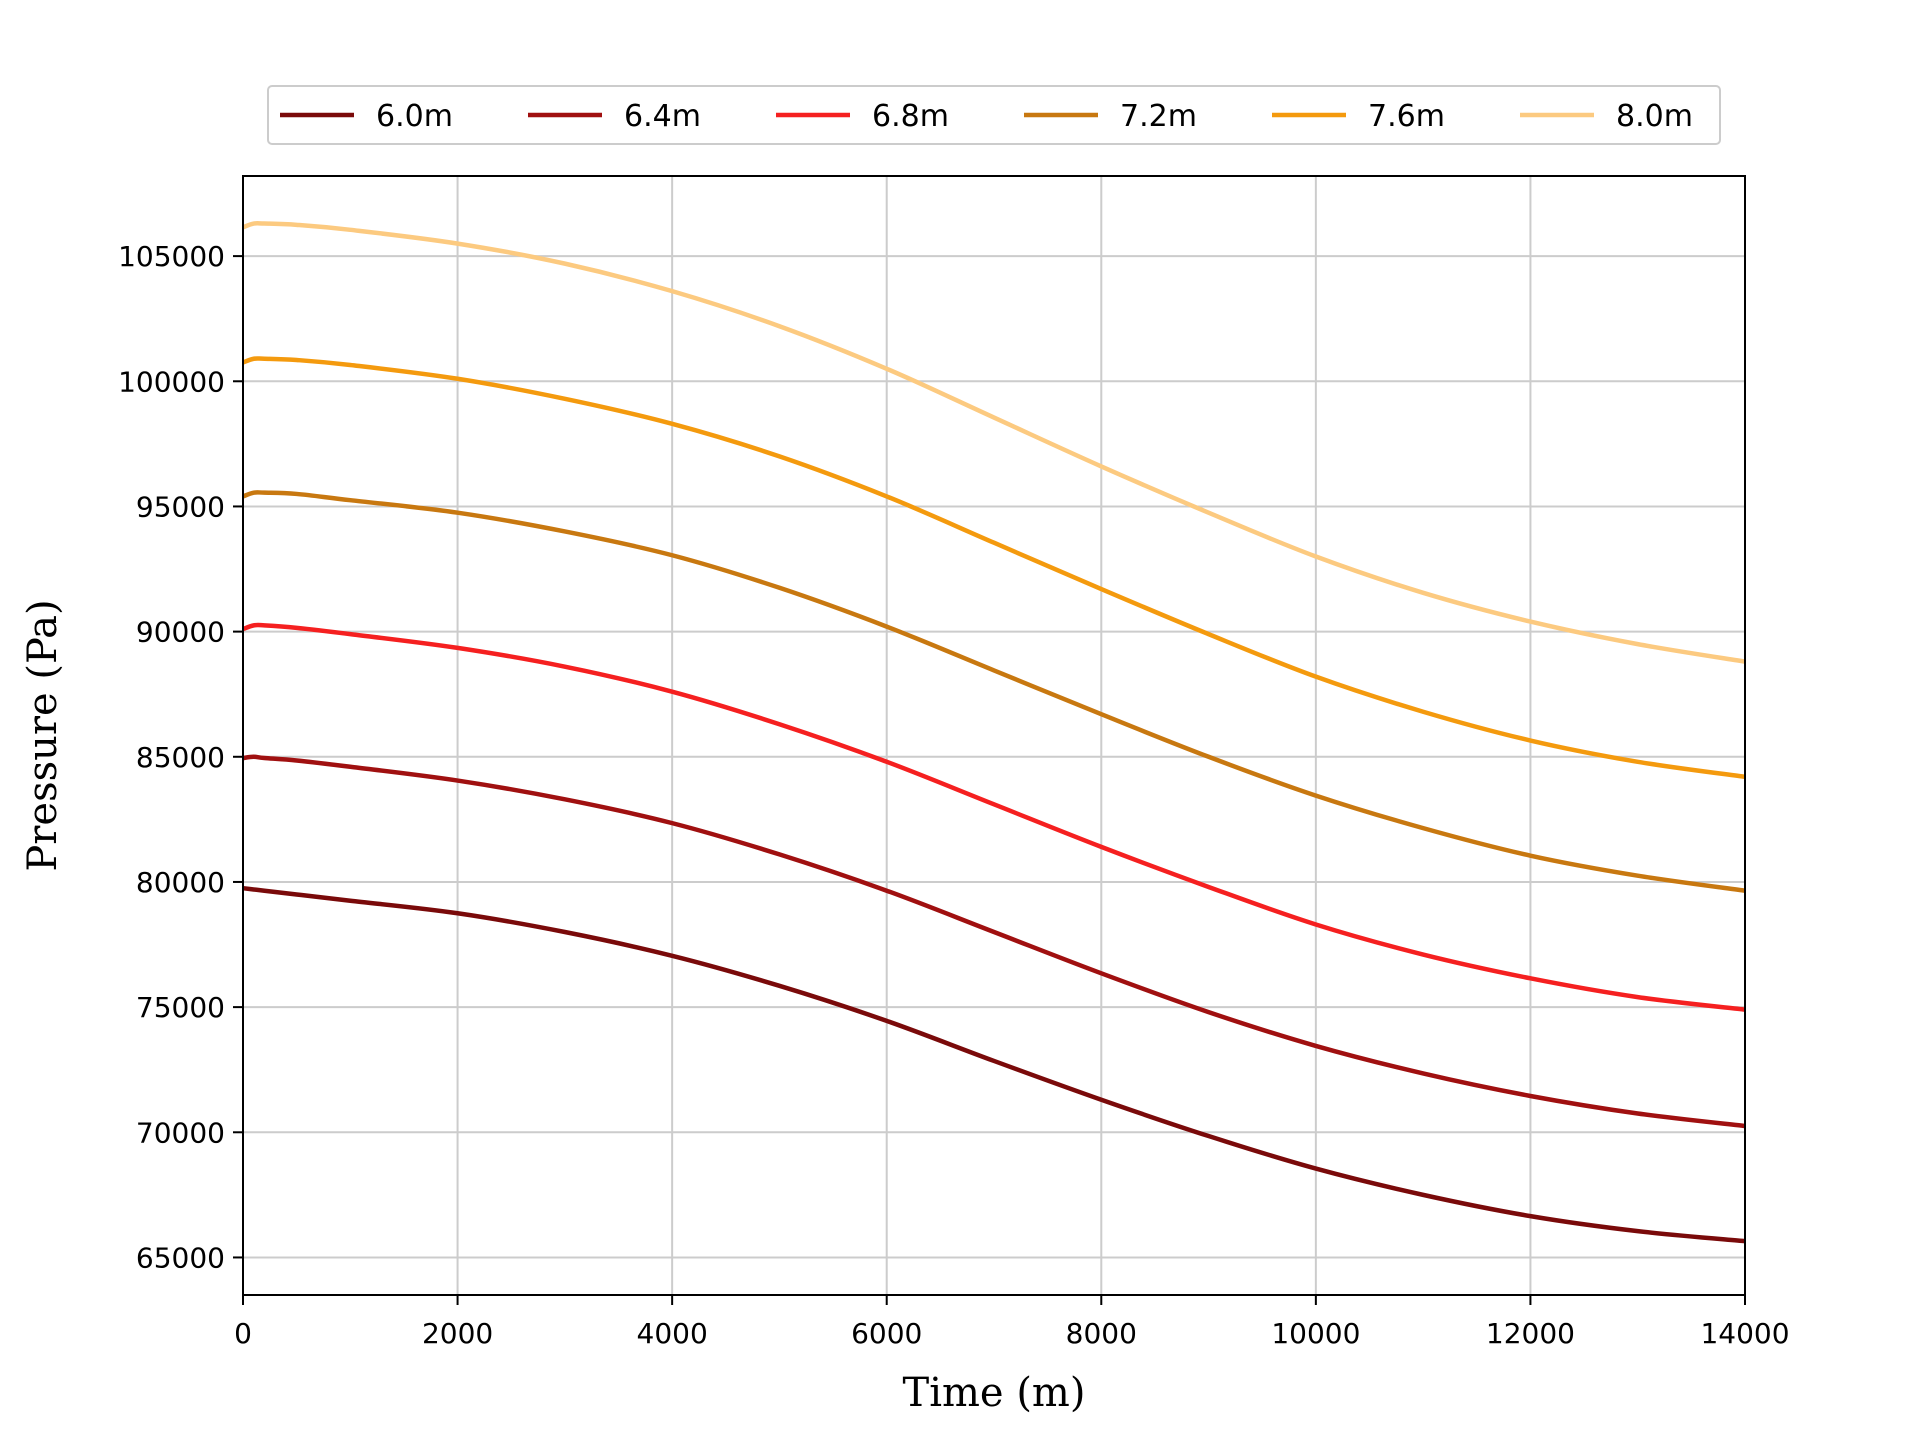  Describe the element at coordinates (910, 116) in the screenshot. I see `legend-label-6.8m: 6.8m` at that location.